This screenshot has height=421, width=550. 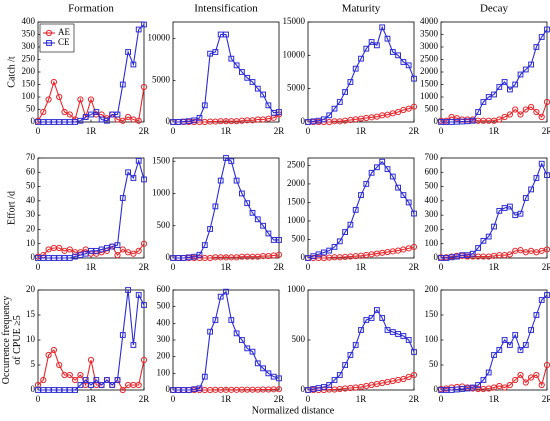 What do you see at coordinates (31, 289) in the screenshot?
I see `y-tick-label: 20` at bounding box center [31, 289].